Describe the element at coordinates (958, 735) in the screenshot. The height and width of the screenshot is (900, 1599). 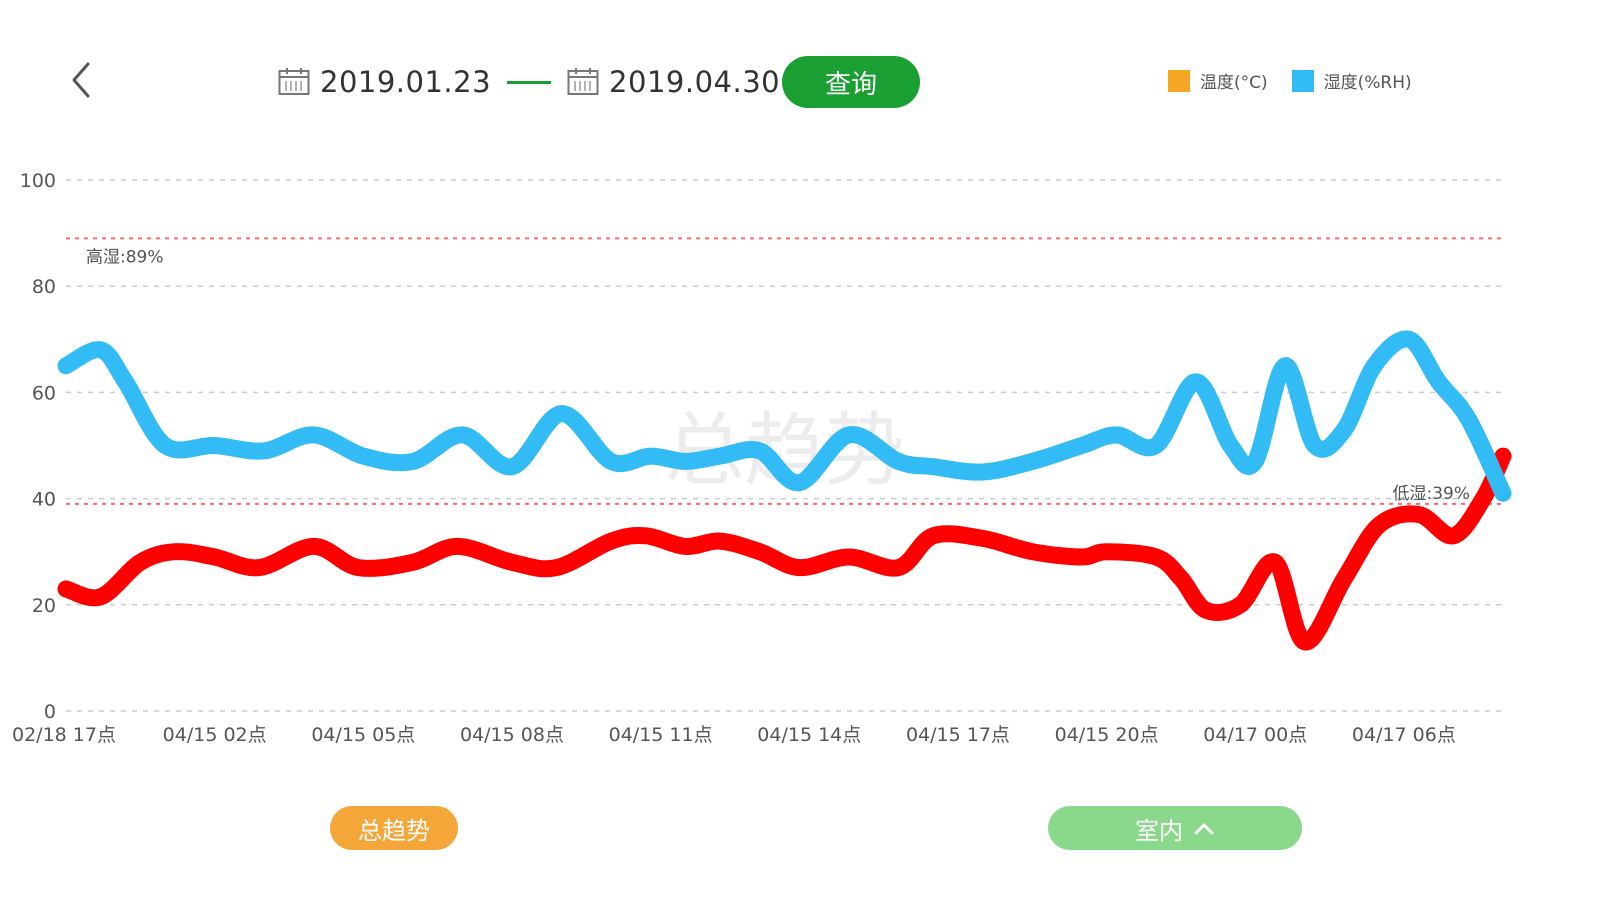
I see `x-tick-label: 04/15 17点` at that location.